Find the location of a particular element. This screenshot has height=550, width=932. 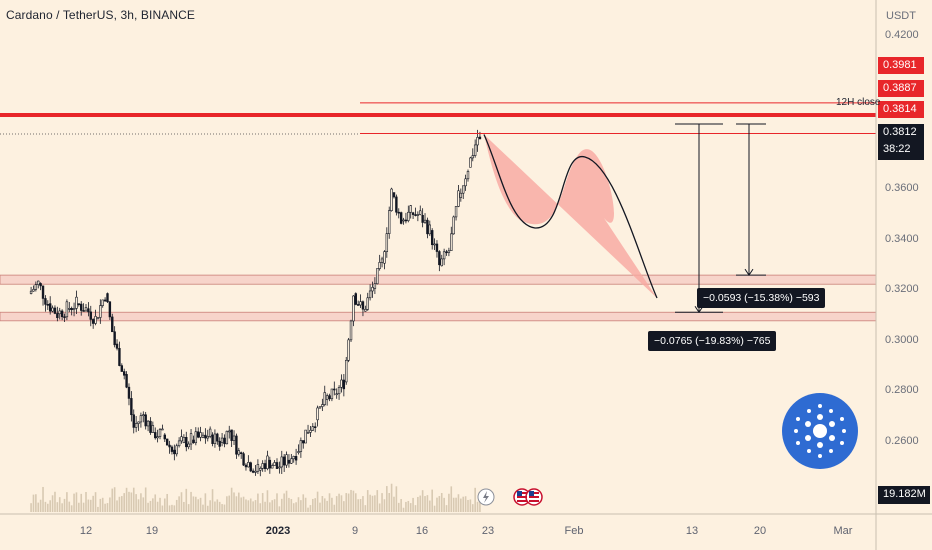

price-tag-level-3: 0.3814 is located at coordinates (901, 109).